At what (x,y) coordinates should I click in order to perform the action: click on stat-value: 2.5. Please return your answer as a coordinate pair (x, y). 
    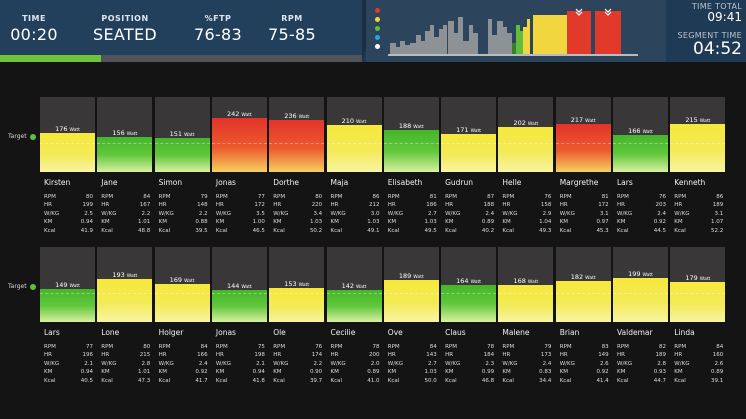
    Looking at the image, I should click on (88, 213).